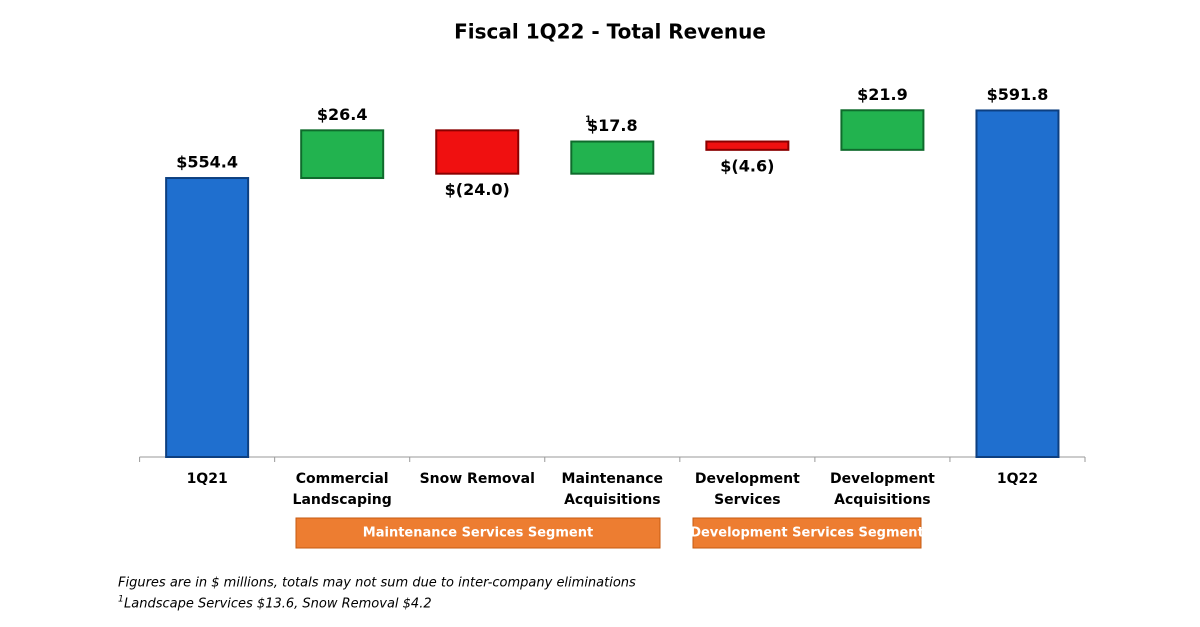 The image size is (1200, 627). I want to click on value-label: $26.4, so click(342, 114).